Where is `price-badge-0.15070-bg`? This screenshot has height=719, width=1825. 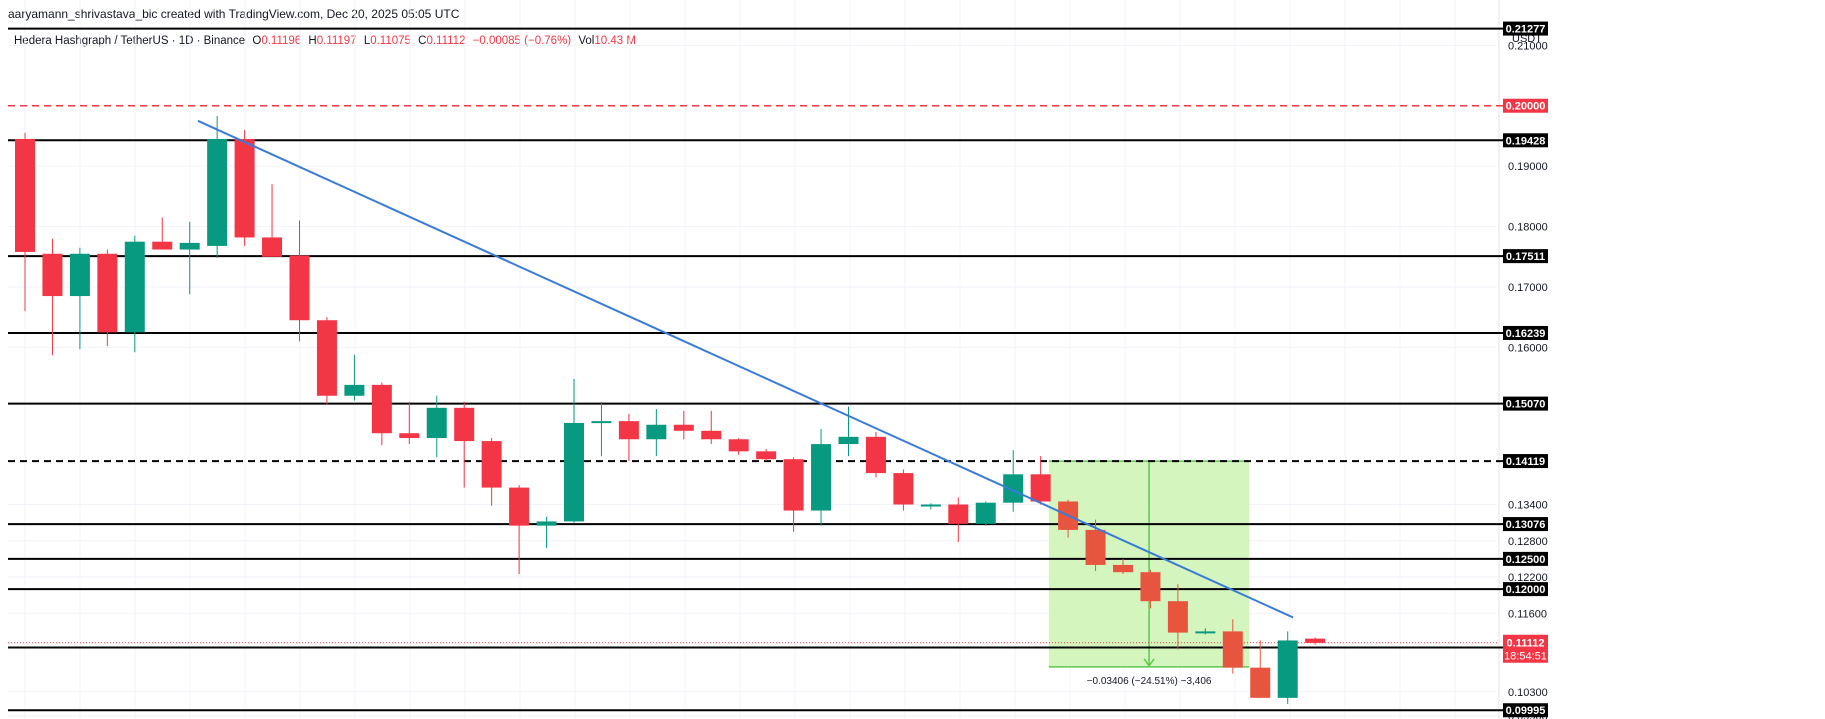
price-badge-0.15070-bg is located at coordinates (1525, 403).